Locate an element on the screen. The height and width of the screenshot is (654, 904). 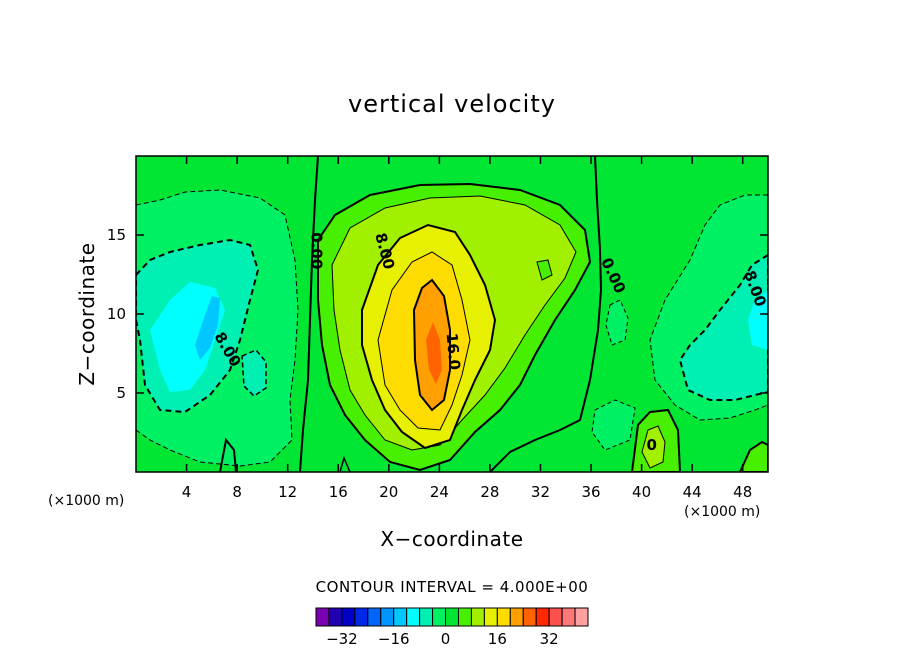
colorbar-tick-labels: −32 −16 0 16 32 is located at coordinates (442, 639).